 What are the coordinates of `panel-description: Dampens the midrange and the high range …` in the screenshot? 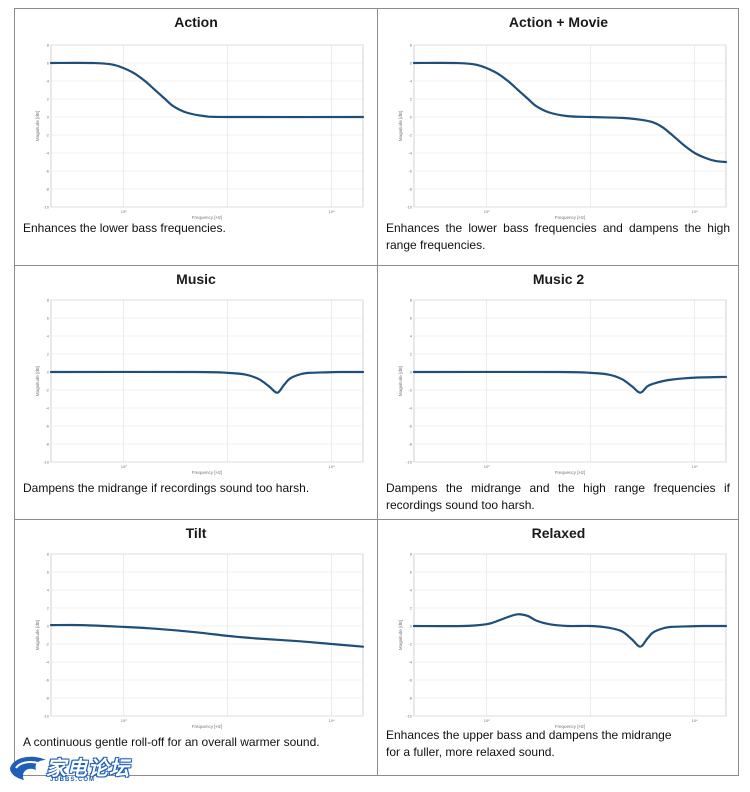 It's located at (558, 496).